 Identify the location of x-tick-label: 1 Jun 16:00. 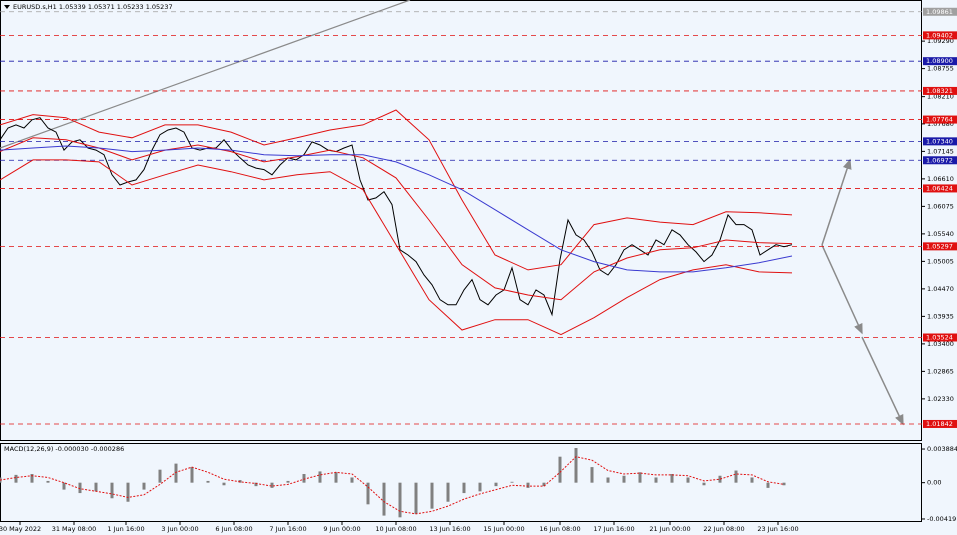
(125, 529).